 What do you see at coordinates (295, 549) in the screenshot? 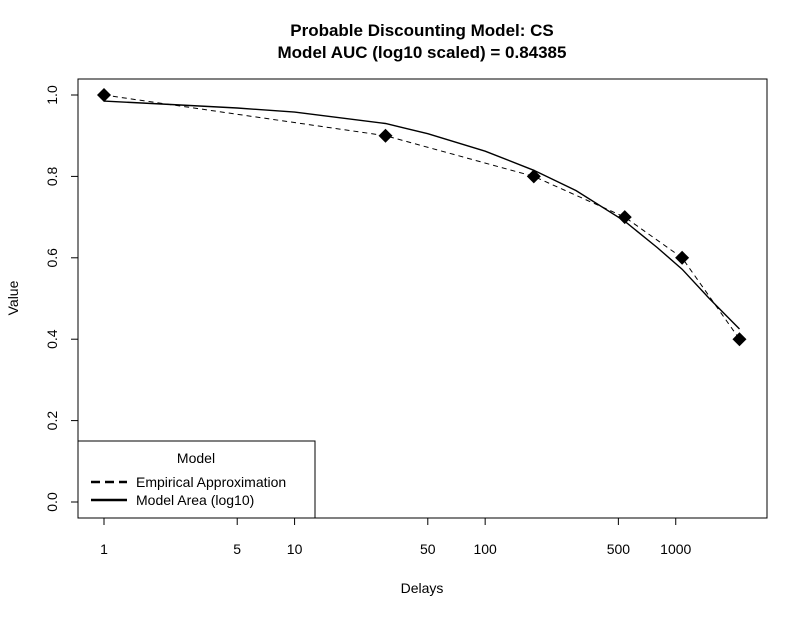
I see `x-tick-label: 10` at bounding box center [295, 549].